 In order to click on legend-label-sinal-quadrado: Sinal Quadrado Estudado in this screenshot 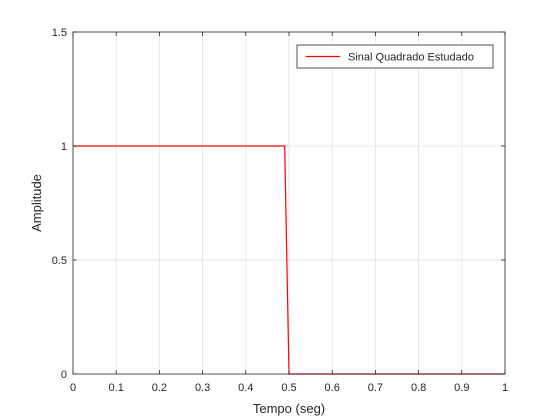, I will do `click(411, 58)`.